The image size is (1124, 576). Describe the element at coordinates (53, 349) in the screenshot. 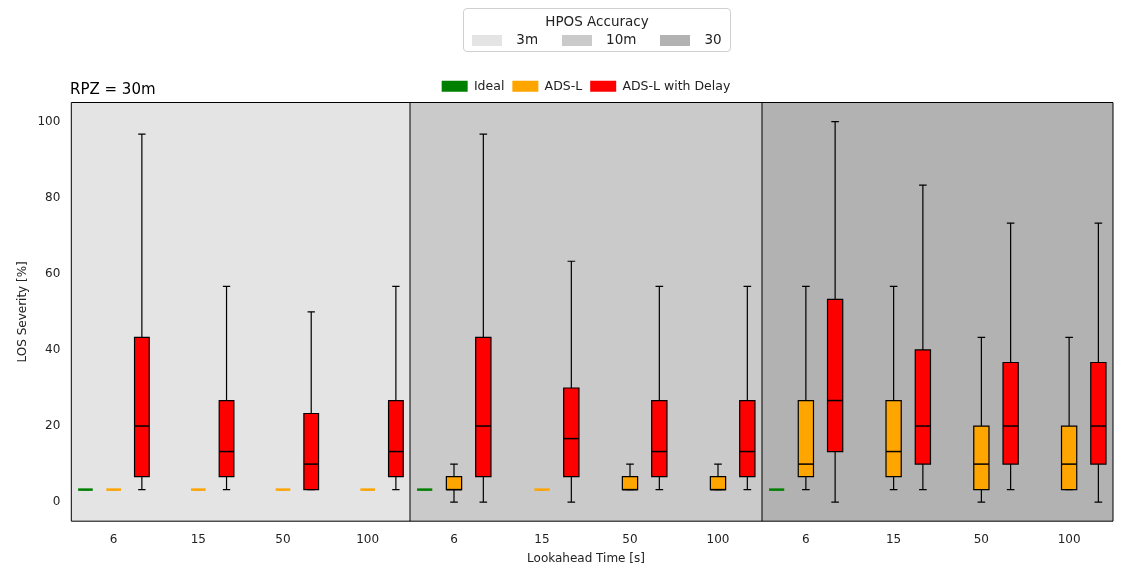

I see `y-tick-label: 40` at that location.